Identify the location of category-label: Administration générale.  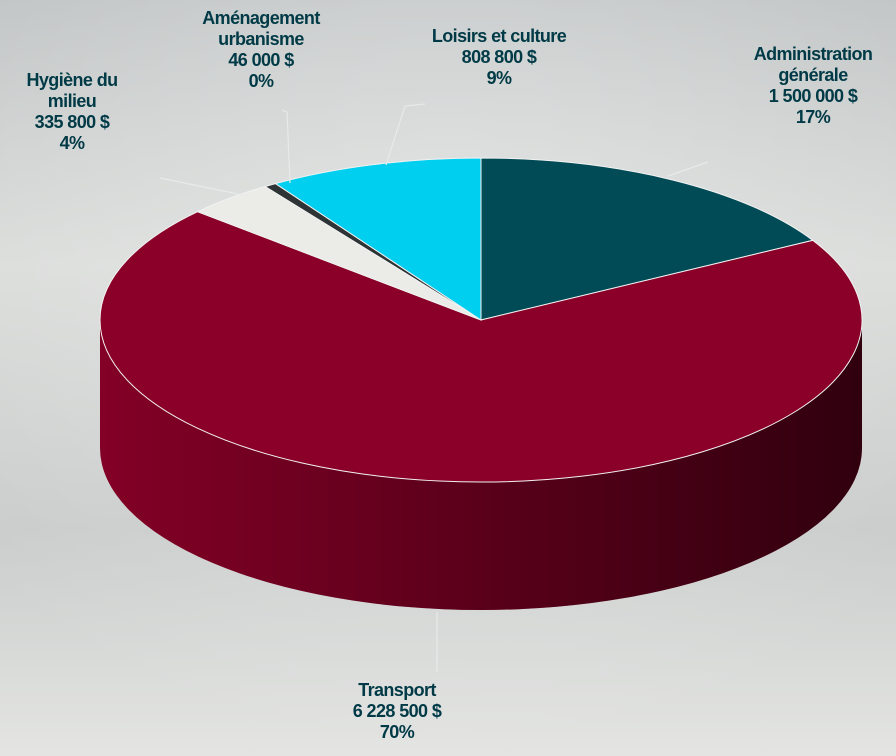
(813, 64).